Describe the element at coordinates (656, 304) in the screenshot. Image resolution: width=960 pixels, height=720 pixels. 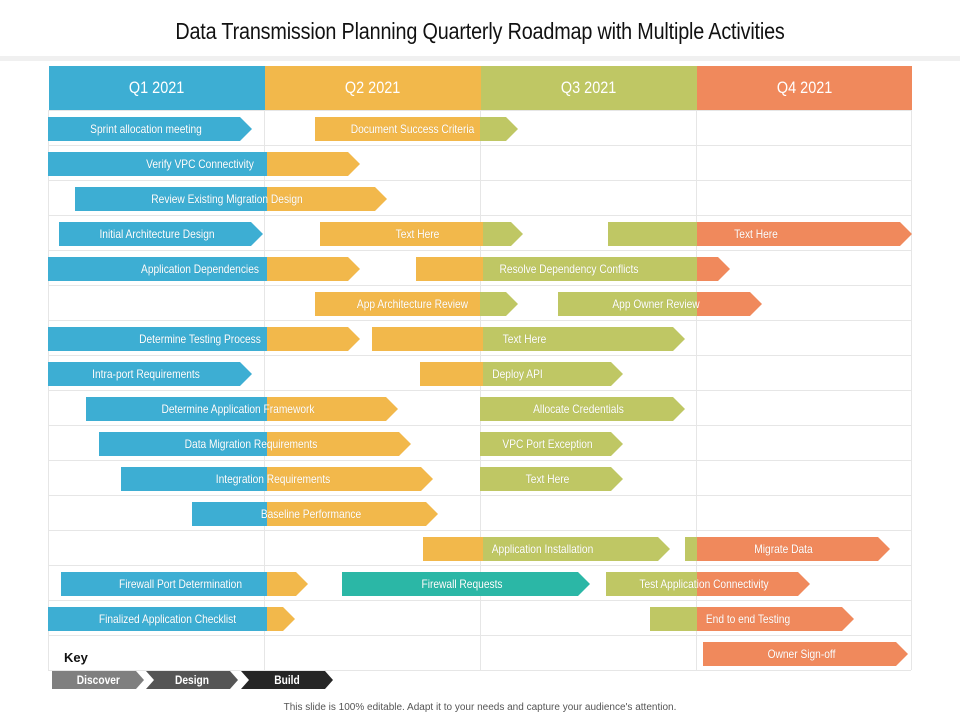
I see `activity-label: App Owner Review` at that location.